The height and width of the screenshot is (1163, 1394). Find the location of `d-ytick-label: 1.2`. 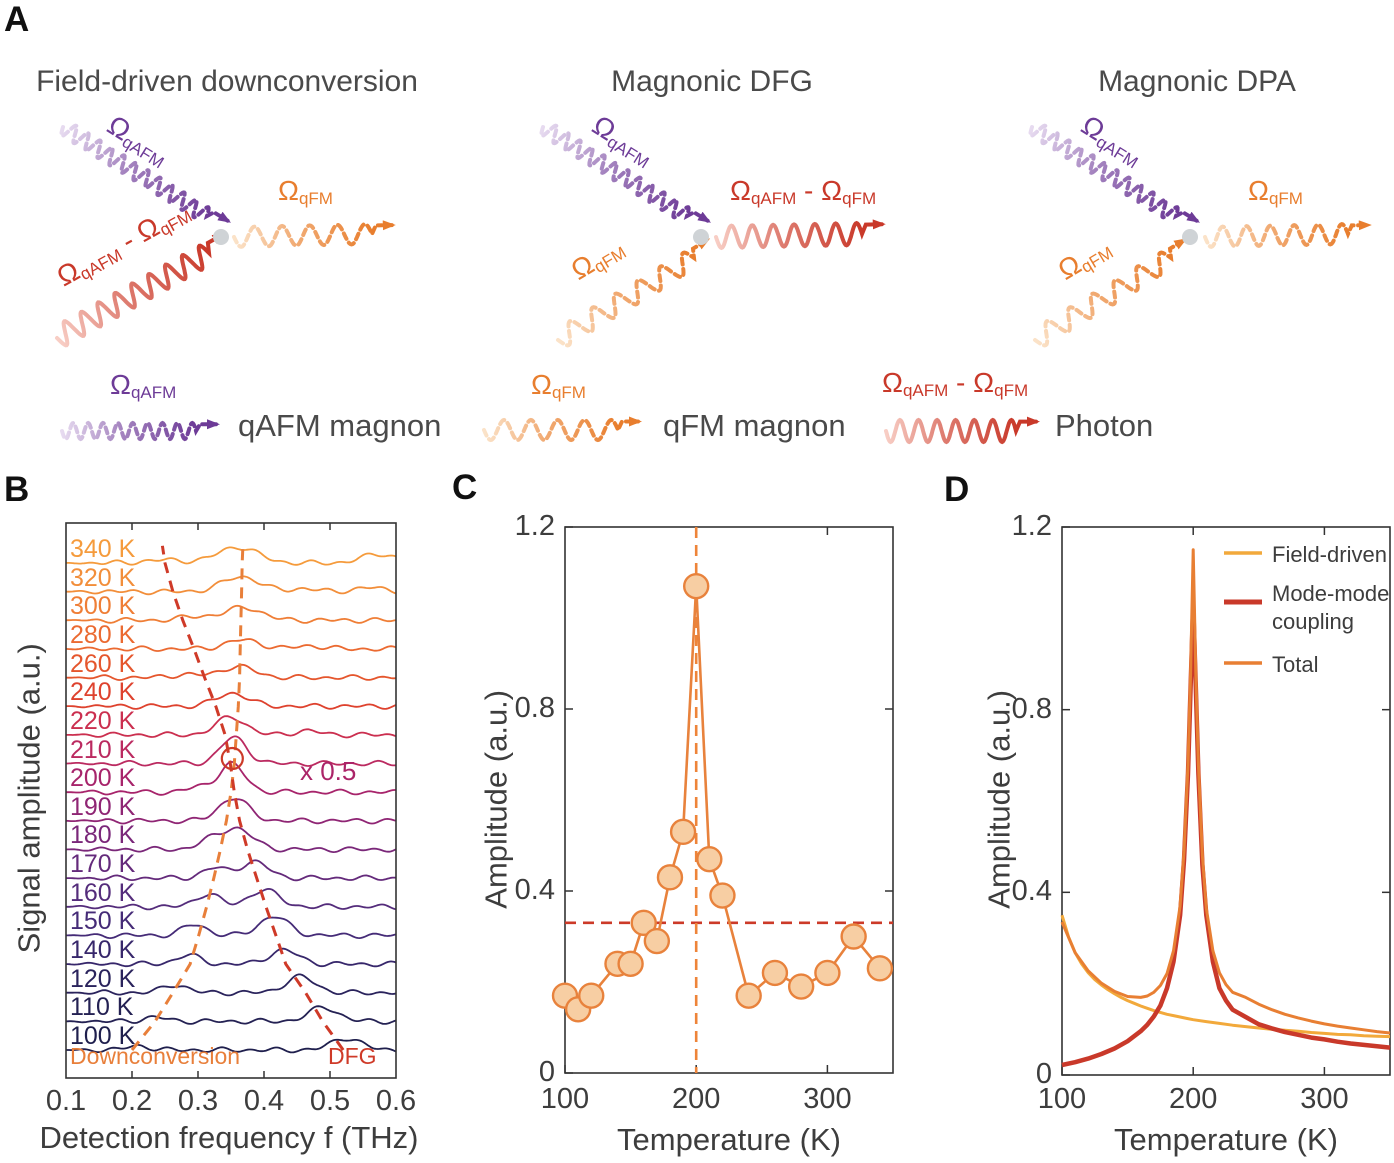

d-ytick-label: 1.2 is located at coordinates (1031, 526).